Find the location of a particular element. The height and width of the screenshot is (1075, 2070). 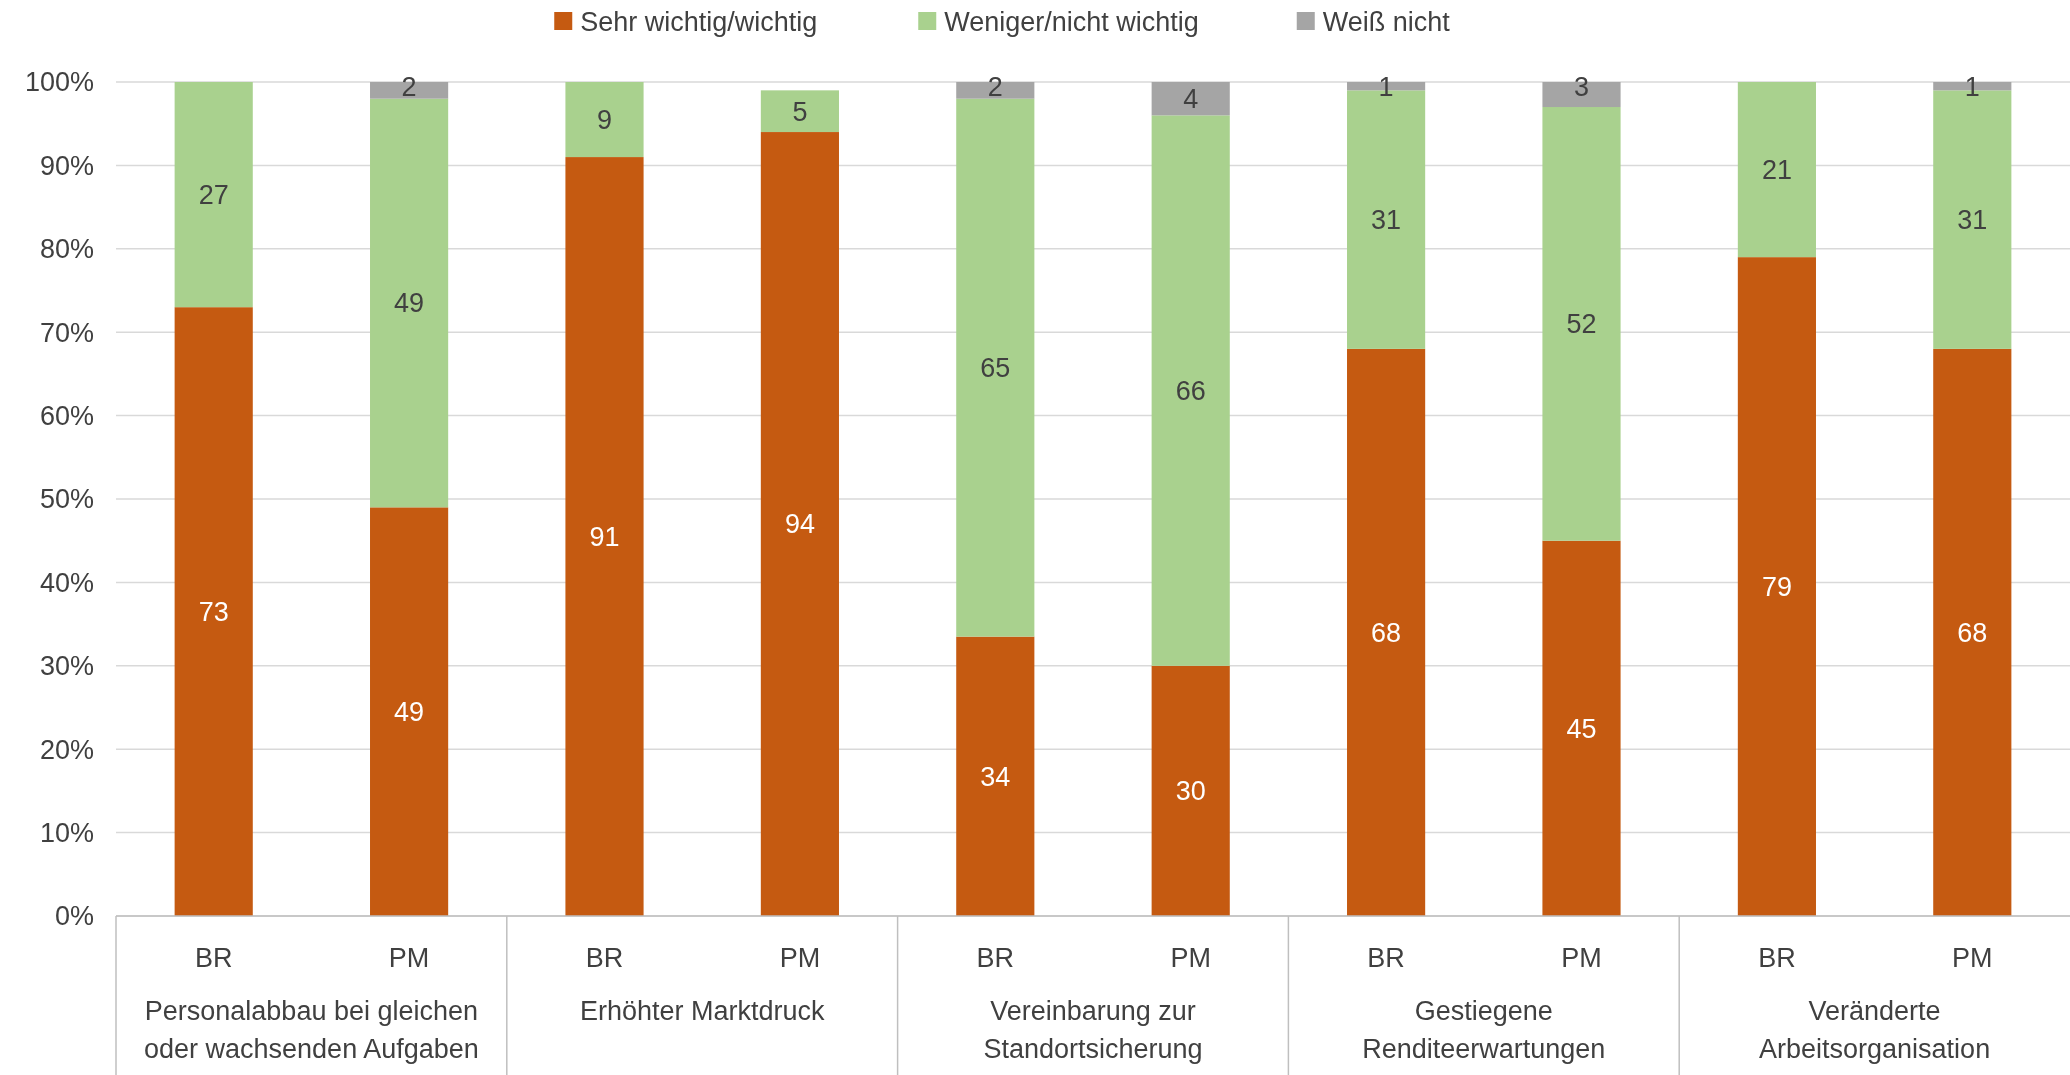

y-tick-label: 60% is located at coordinates (66, 416).